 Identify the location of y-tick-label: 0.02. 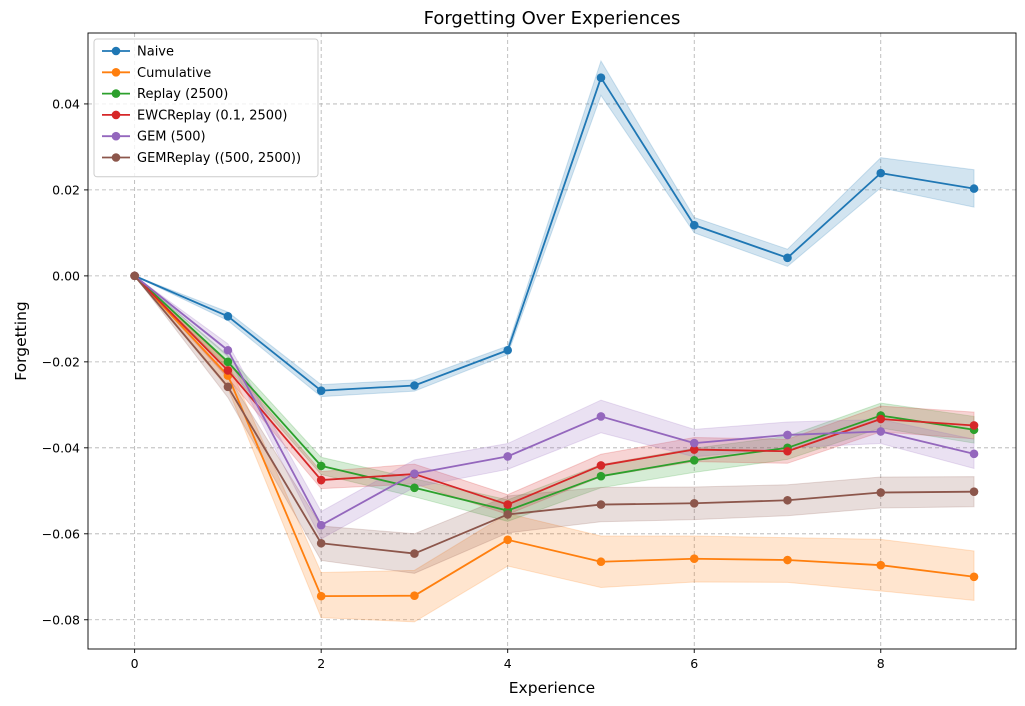
(66, 189).